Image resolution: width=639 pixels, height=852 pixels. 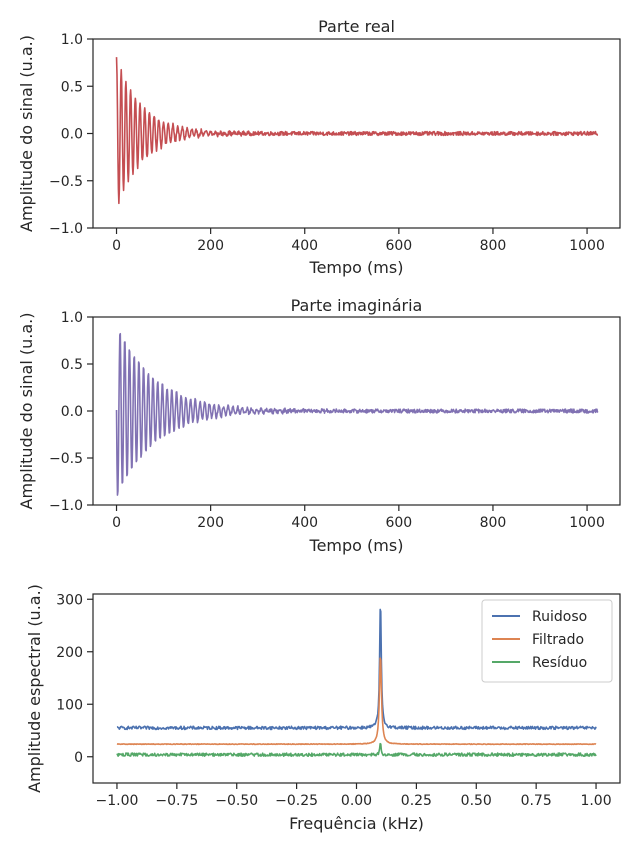 I want to click on x-axis-label: Frequência (kHz), so click(x=356, y=823).